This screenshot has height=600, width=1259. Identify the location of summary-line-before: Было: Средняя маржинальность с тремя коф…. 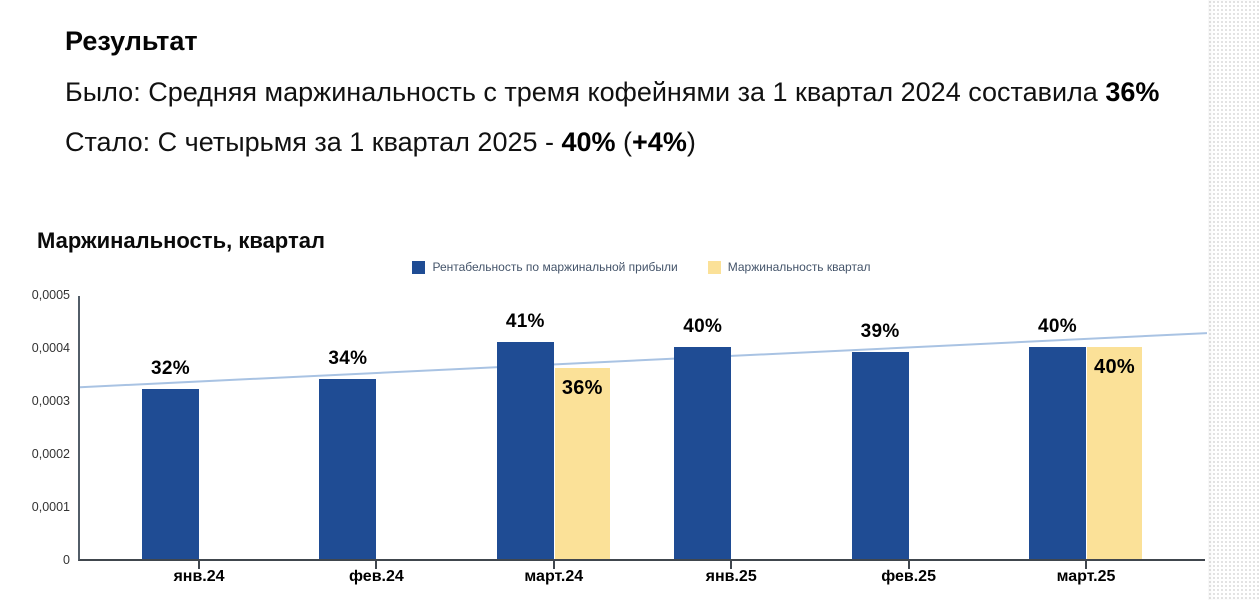
(612, 92).